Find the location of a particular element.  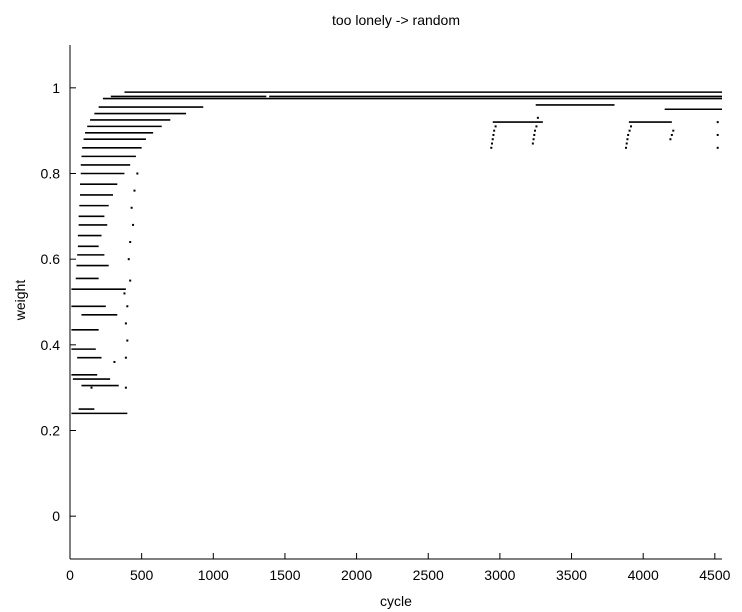

y-tick-label: 0.4 is located at coordinates (51, 345).